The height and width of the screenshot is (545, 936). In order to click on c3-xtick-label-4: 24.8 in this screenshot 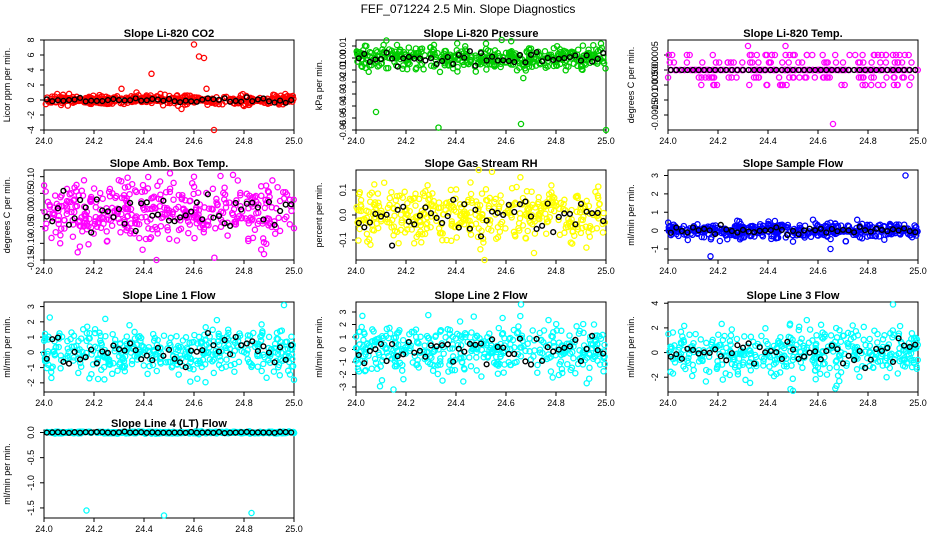, I will do `click(244, 271)`.